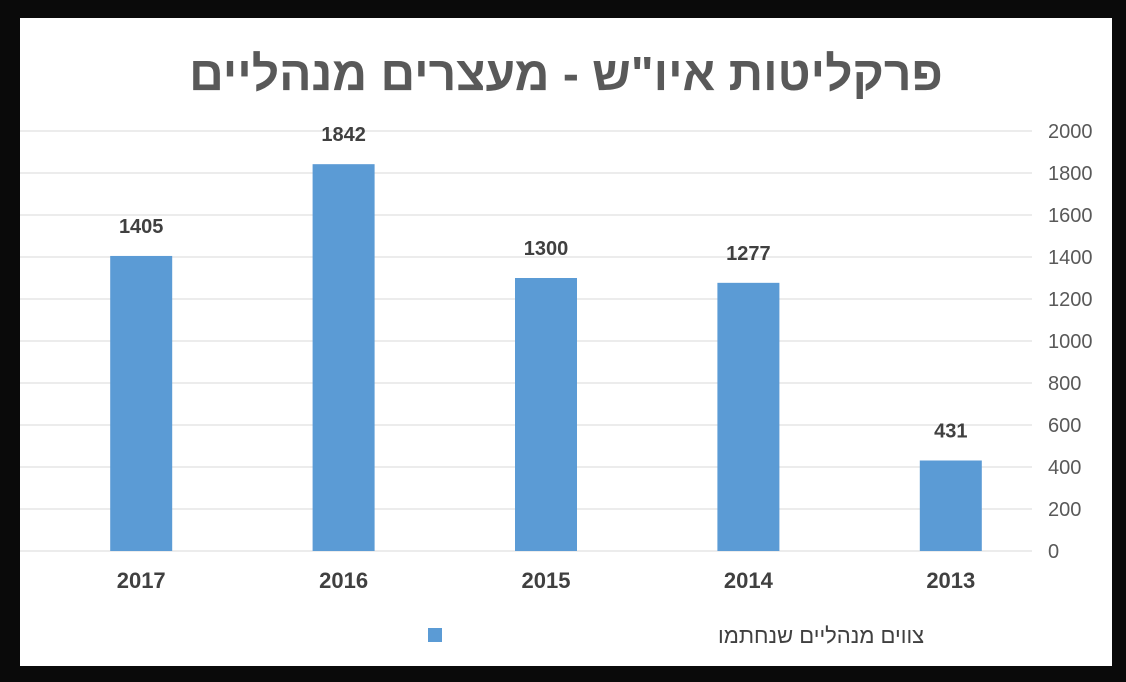  I want to click on legend-label: צווים מנהליים שנחתמו, so click(821, 635).